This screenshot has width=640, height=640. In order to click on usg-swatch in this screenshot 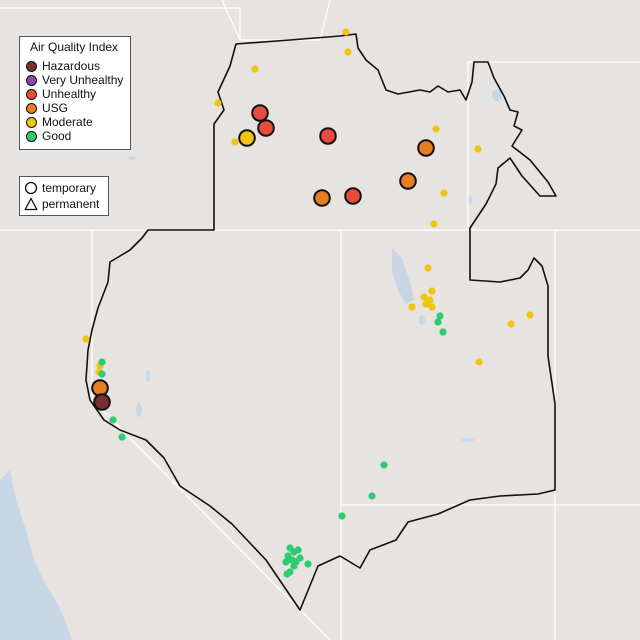, I will do `click(31, 108)`.